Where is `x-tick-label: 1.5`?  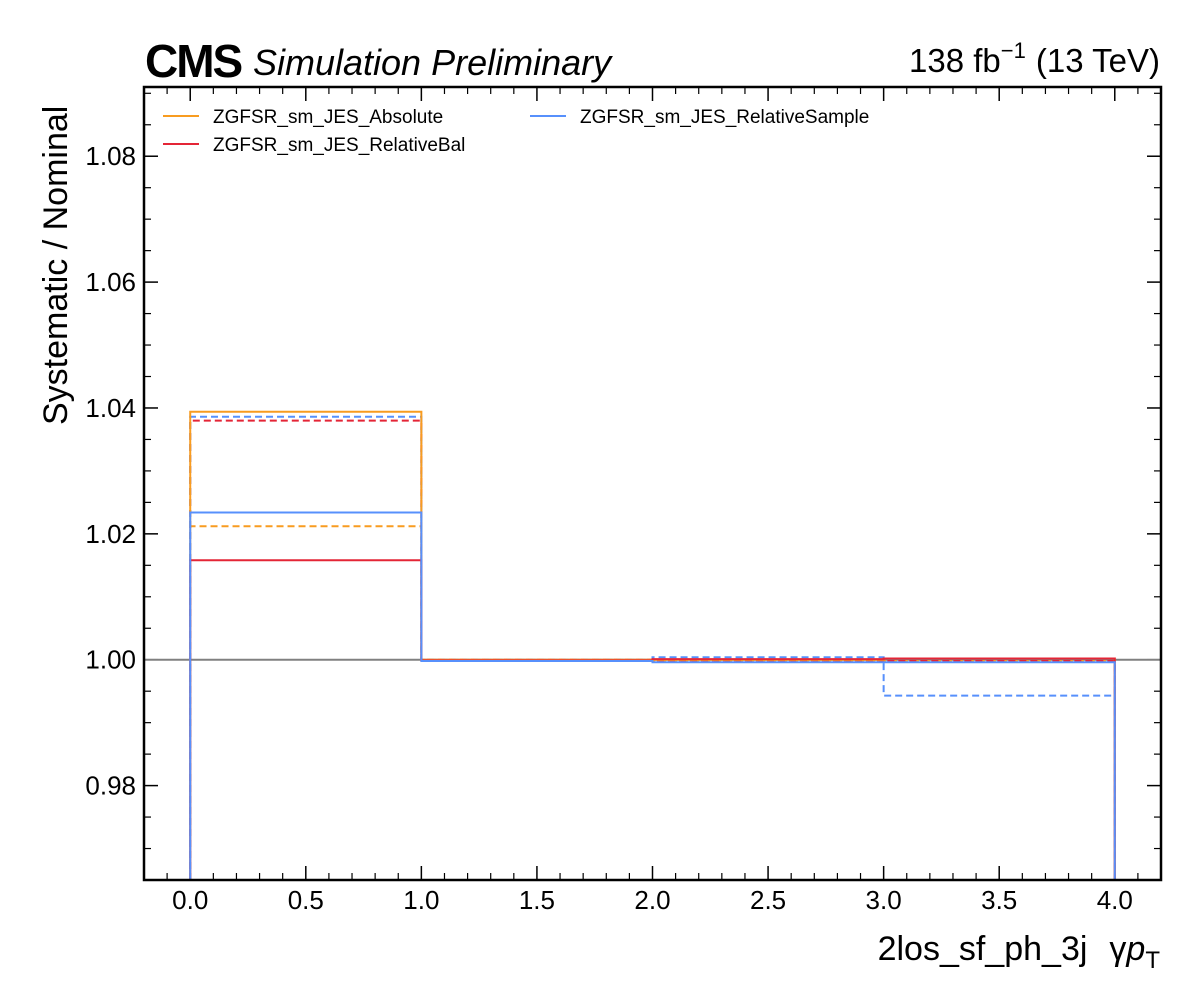
x-tick-label: 1.5 is located at coordinates (537, 900).